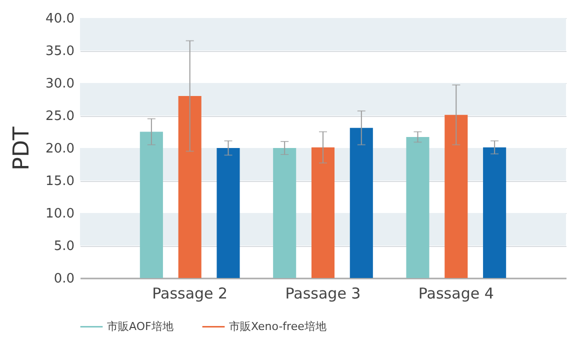 This screenshot has height=340, width=582. I want to click on x-tick-label: Passage 4, so click(456, 293).